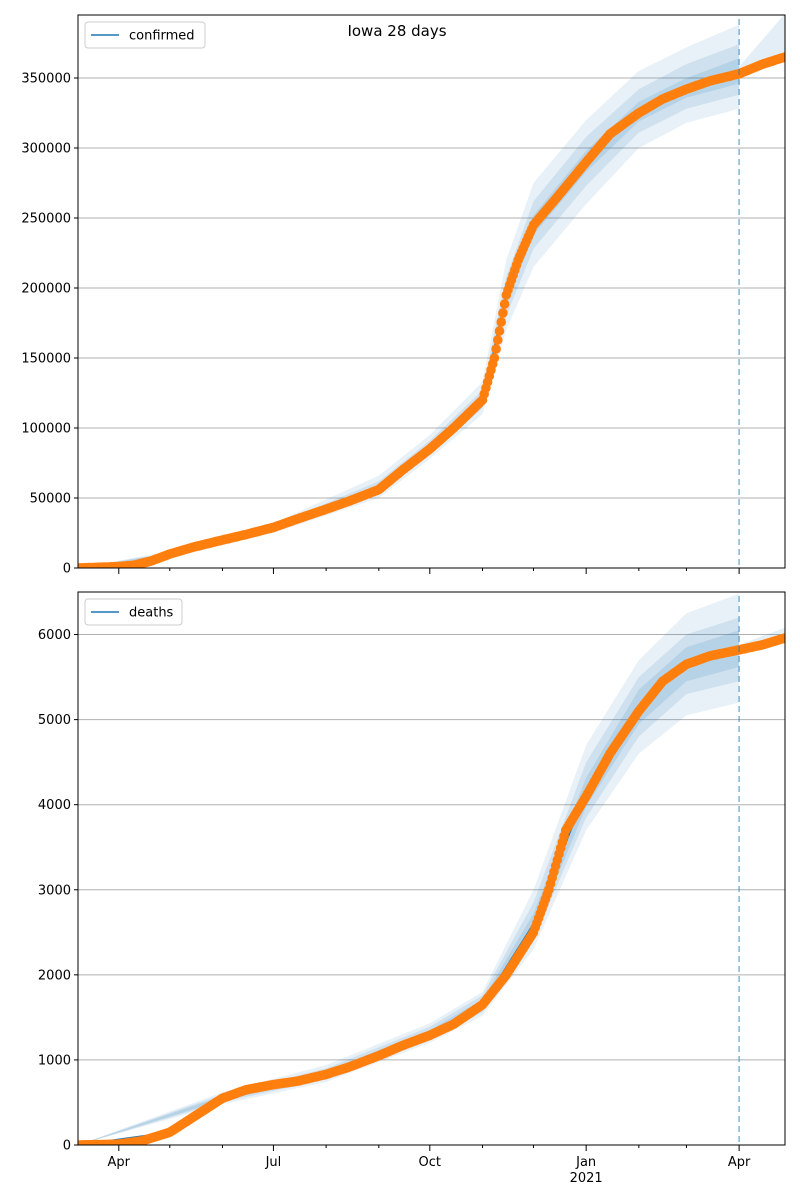 The image size is (800, 1200). I want to click on x-tick-label: Jul, so click(273, 1162).